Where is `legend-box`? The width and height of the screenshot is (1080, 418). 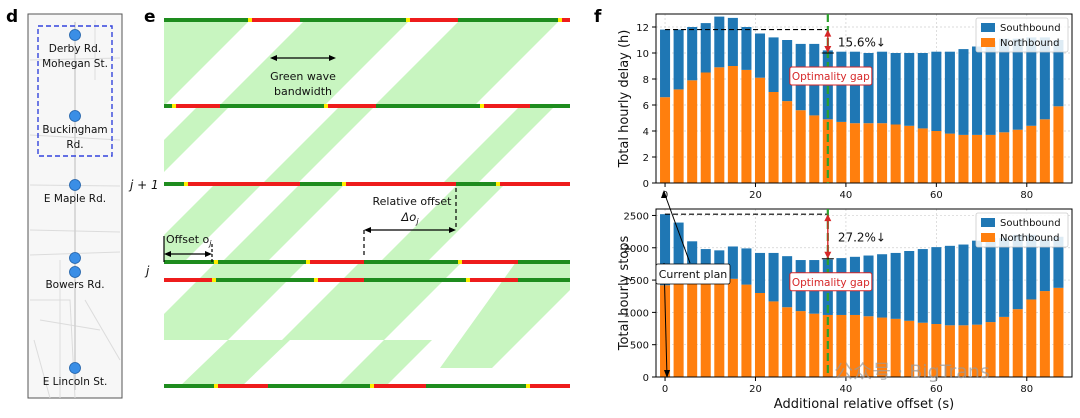
legend-box is located at coordinates (1022, 35).